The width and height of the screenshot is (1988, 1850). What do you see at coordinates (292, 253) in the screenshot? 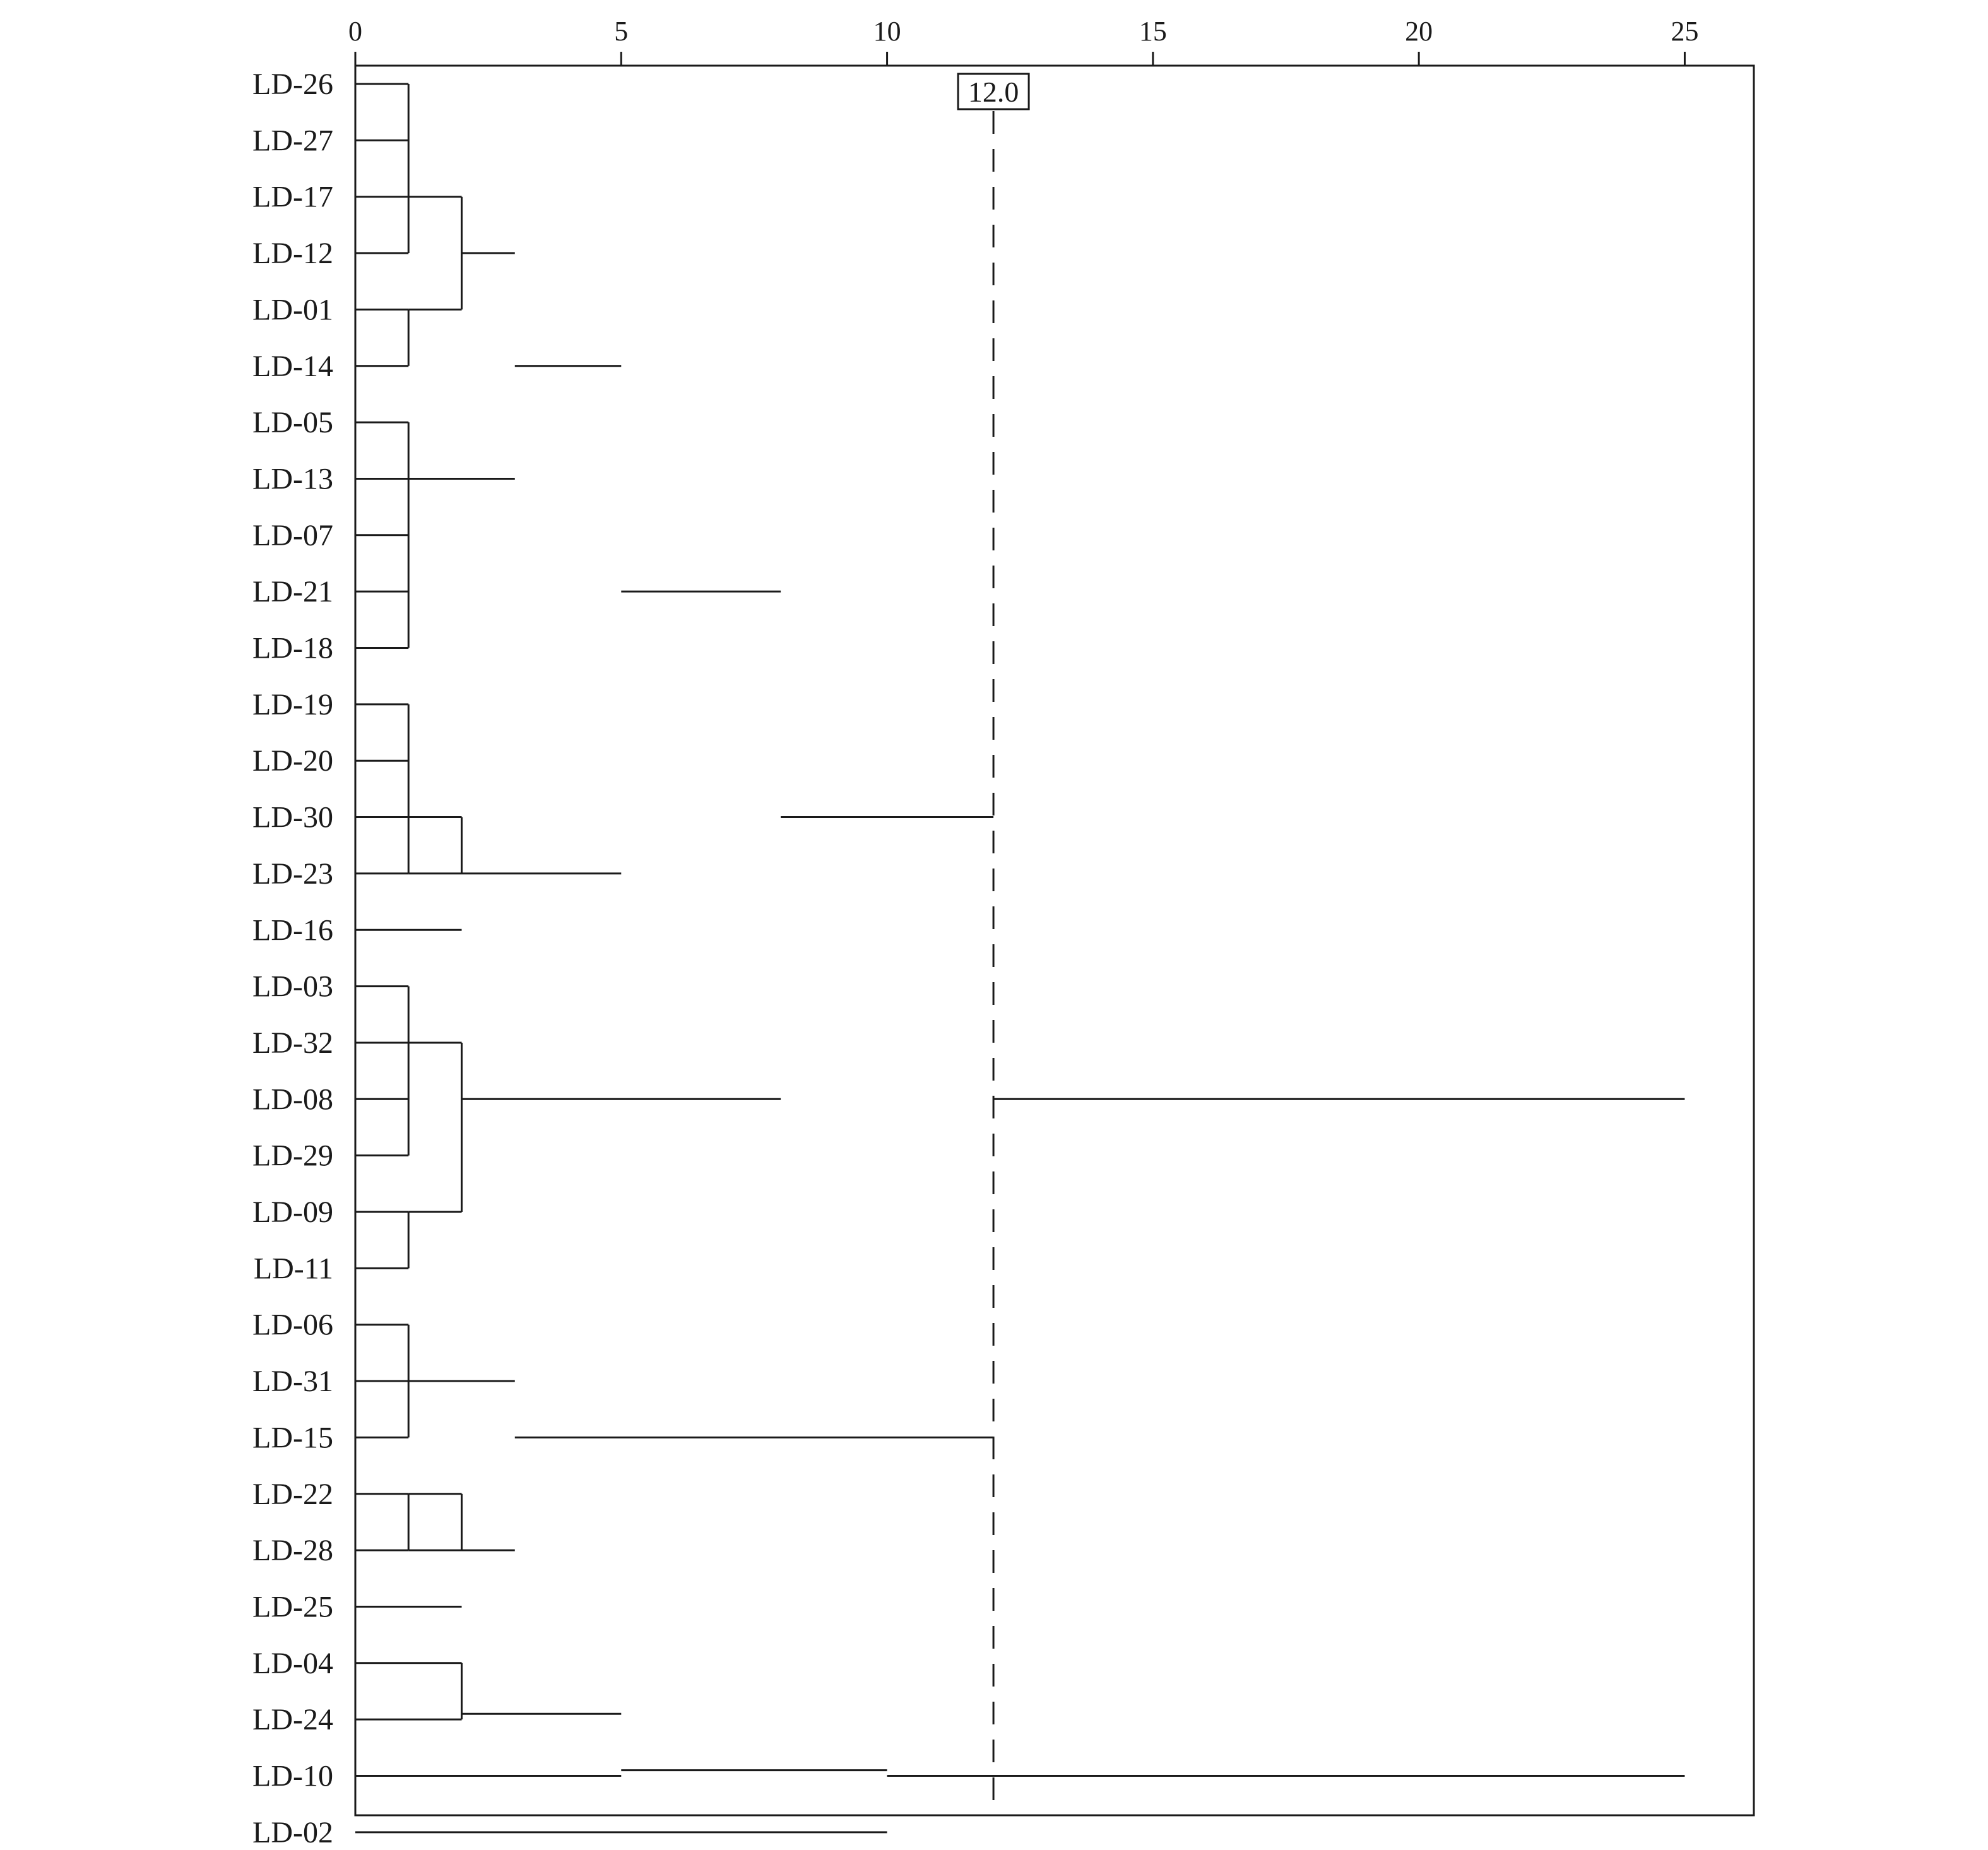
I see `leaf-label-ld-12: LD-12` at bounding box center [292, 253].